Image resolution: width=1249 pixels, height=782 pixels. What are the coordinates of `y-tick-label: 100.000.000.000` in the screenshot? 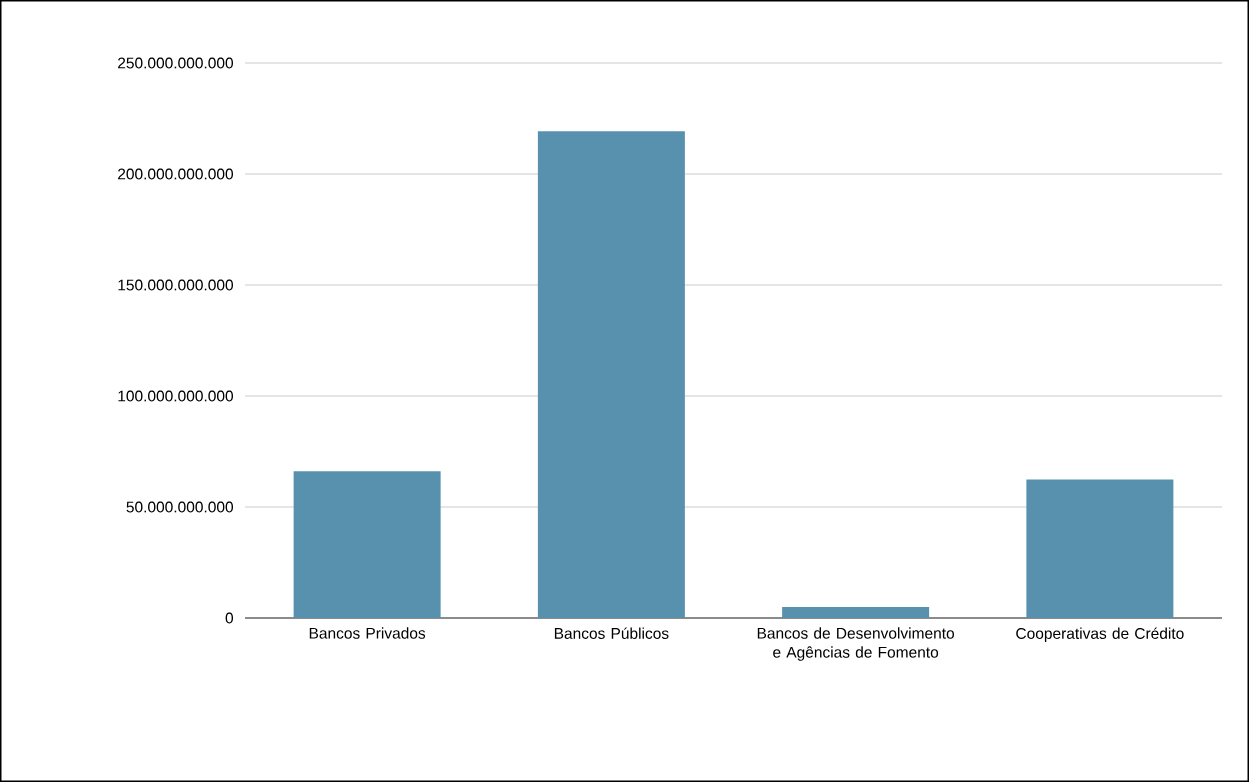 It's located at (176, 396).